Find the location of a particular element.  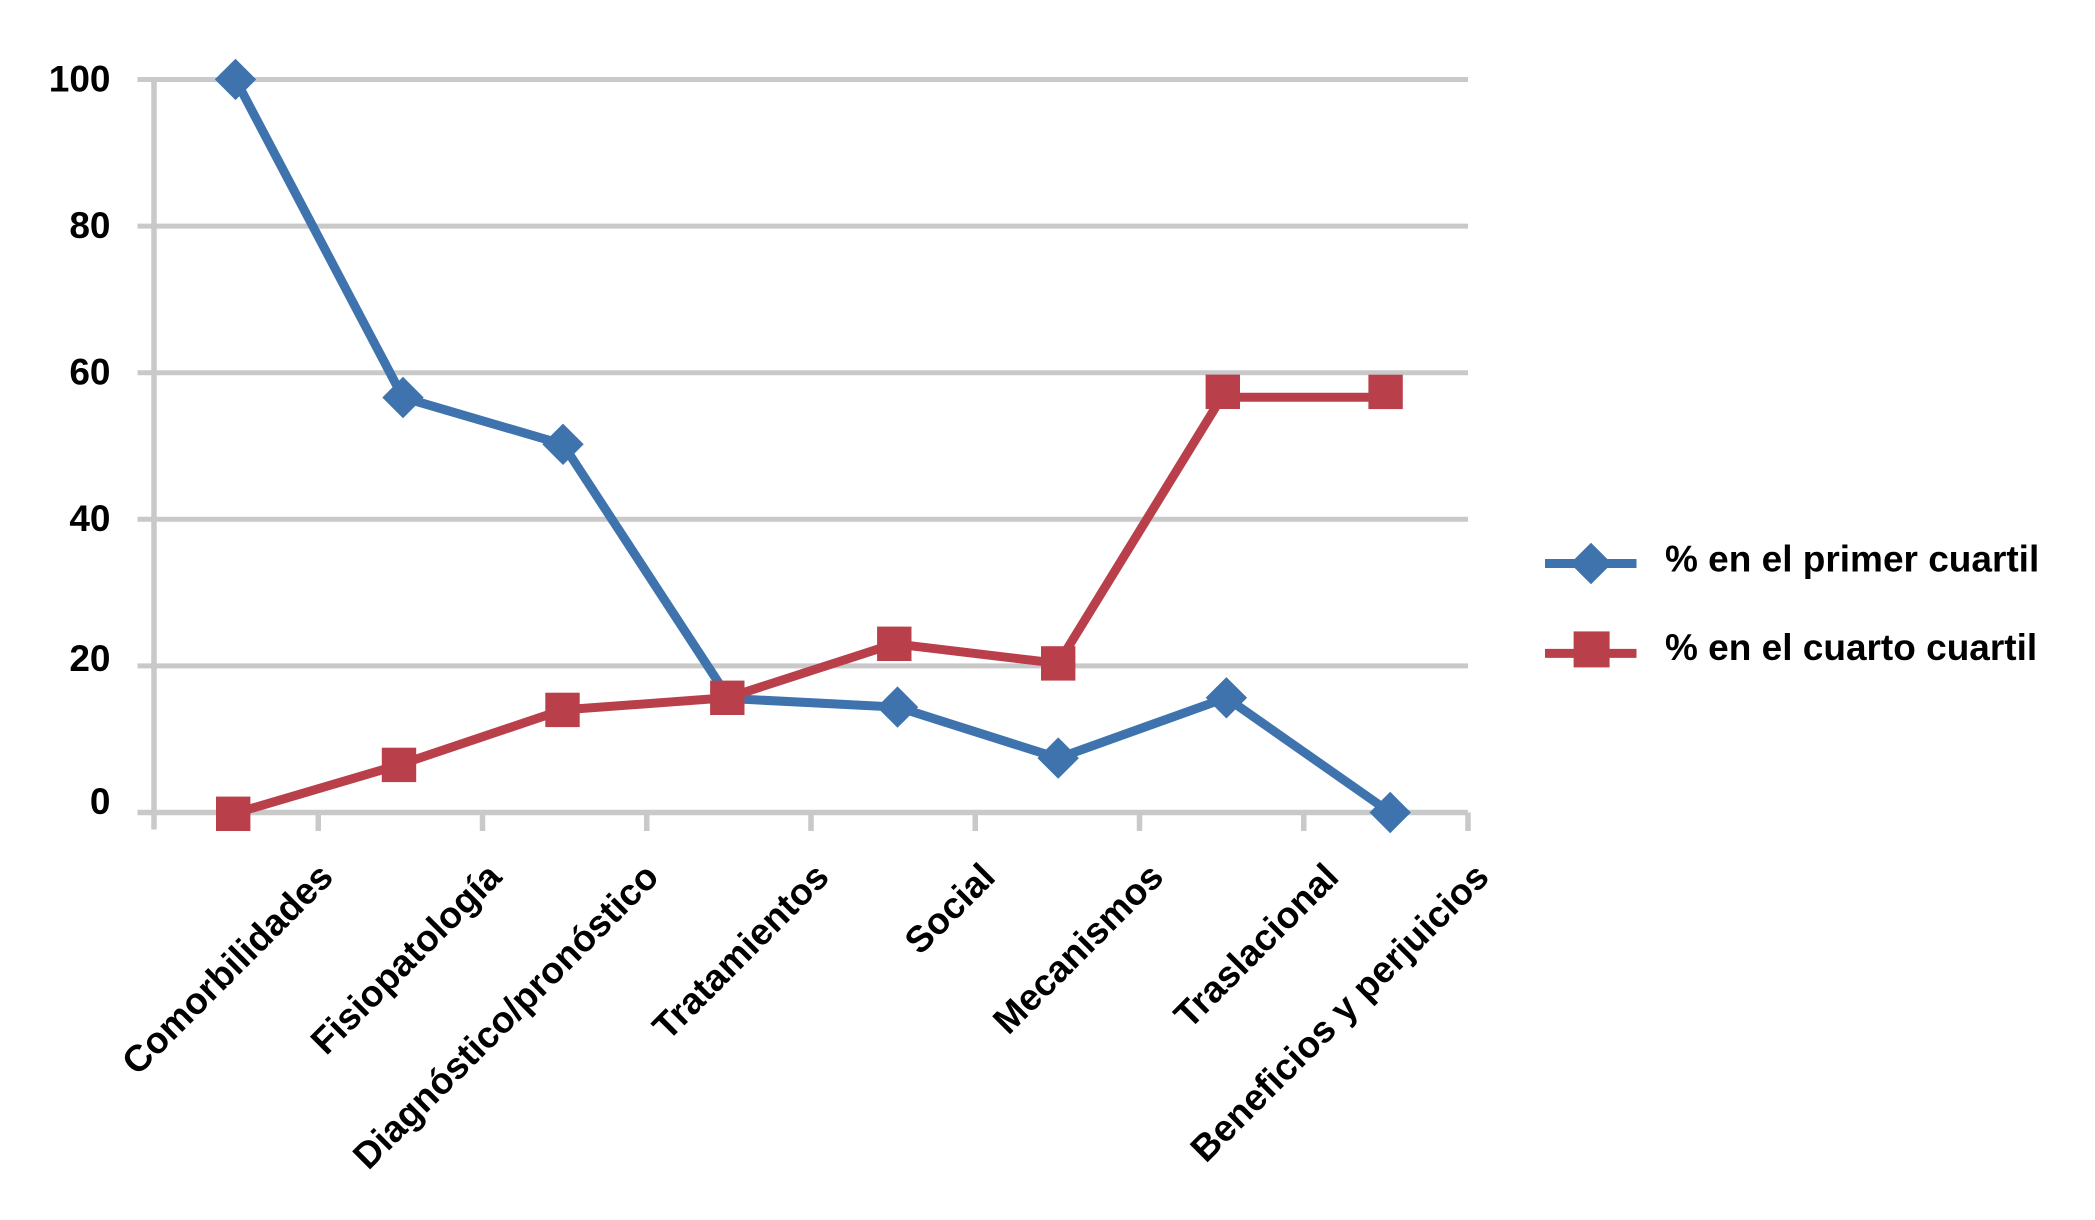

svg-text: 80 is located at coordinates (89, 225).